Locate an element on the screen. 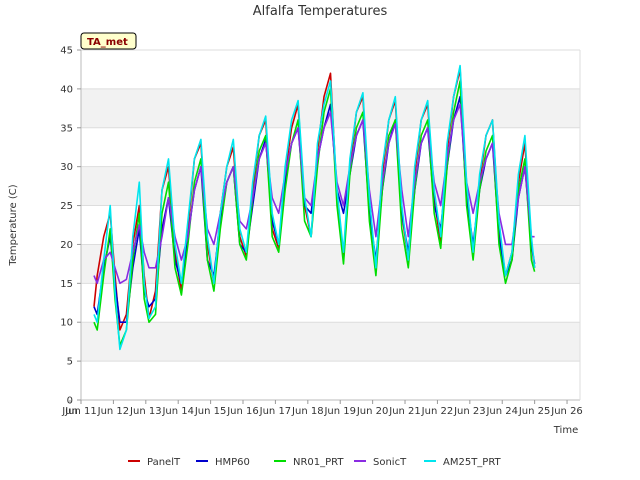 The width and height of the screenshot is (640, 480). x-tick-label: Jun 22 is located at coordinates (437, 411).